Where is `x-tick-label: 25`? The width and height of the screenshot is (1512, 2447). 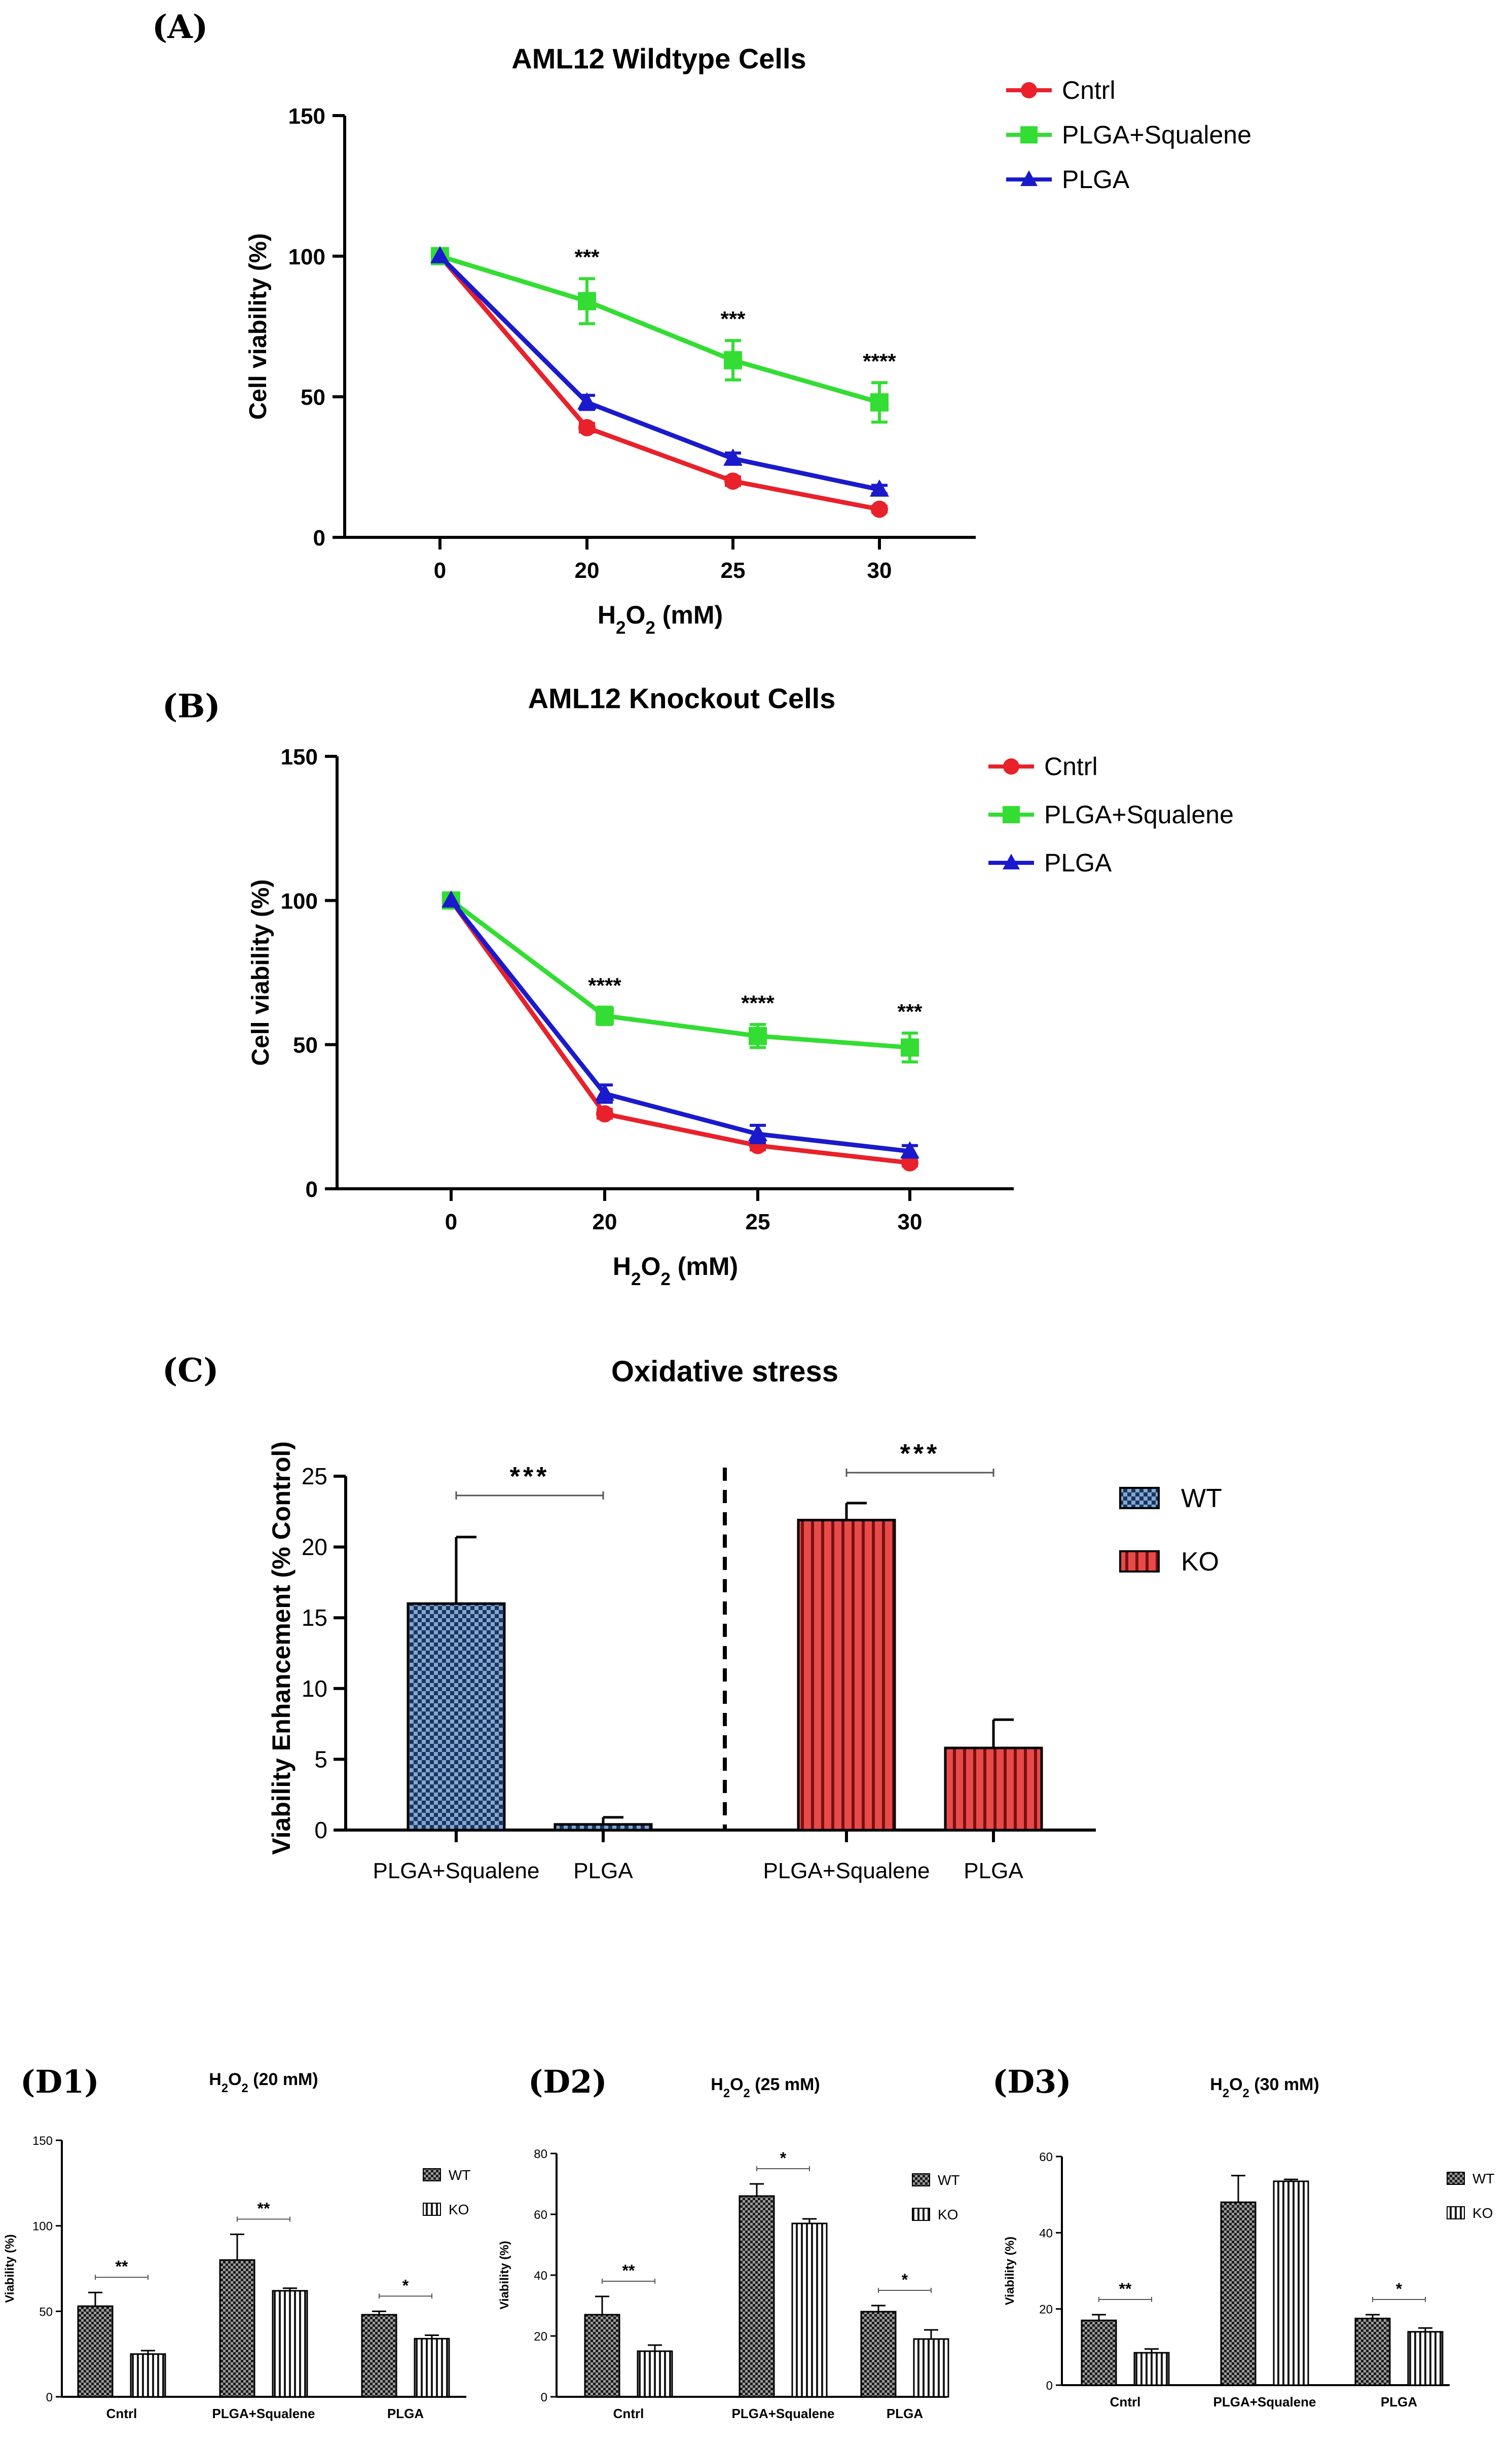 x-tick-label: 25 is located at coordinates (734, 571).